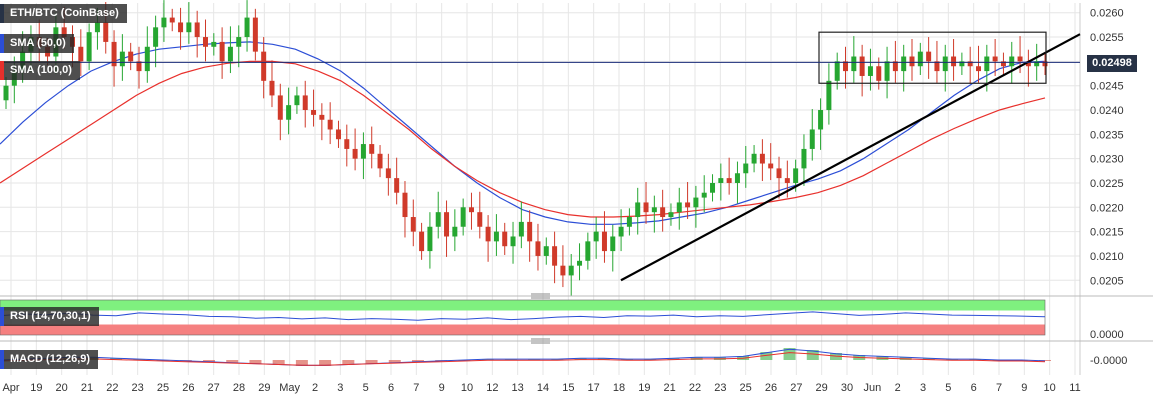 This screenshot has height=405, width=1153. What do you see at coordinates (1107, 208) in the screenshot?
I see `y-tick-label: 0.0220` at bounding box center [1107, 208].